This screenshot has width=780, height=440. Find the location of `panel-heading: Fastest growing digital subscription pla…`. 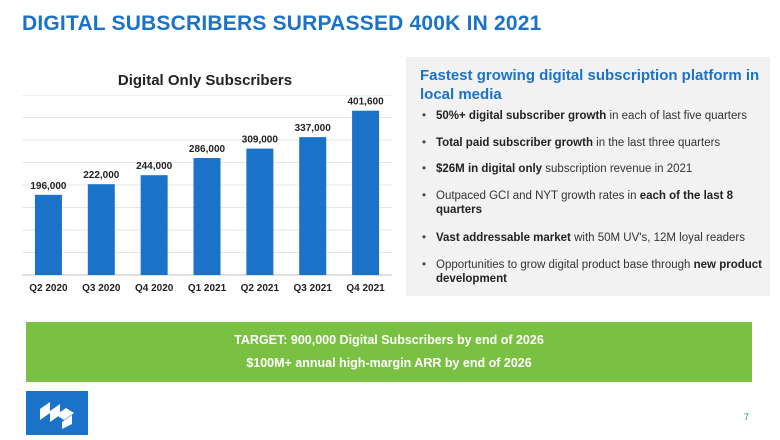

panel-heading: Fastest growing digital subscription pla… is located at coordinates (590, 85).